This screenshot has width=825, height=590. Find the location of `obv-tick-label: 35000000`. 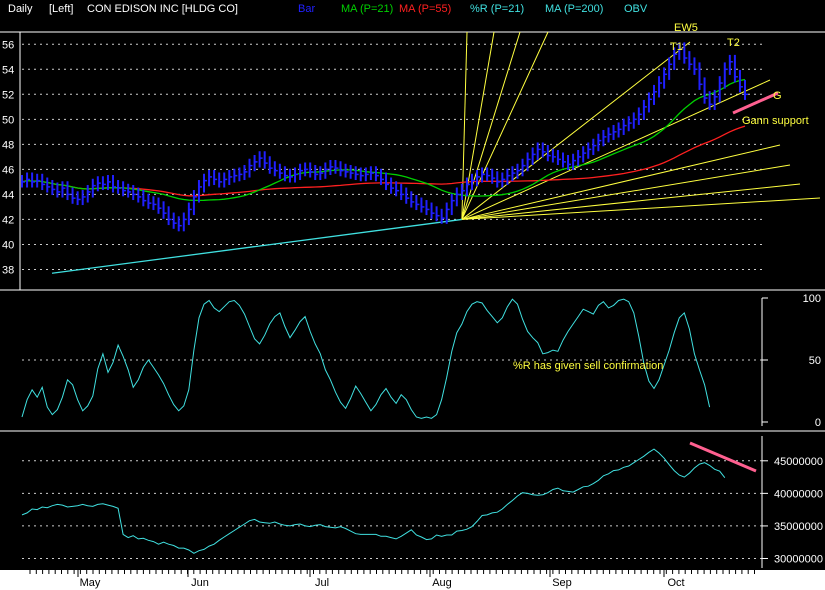

obv-tick-label: 35000000 is located at coordinates (798, 527).